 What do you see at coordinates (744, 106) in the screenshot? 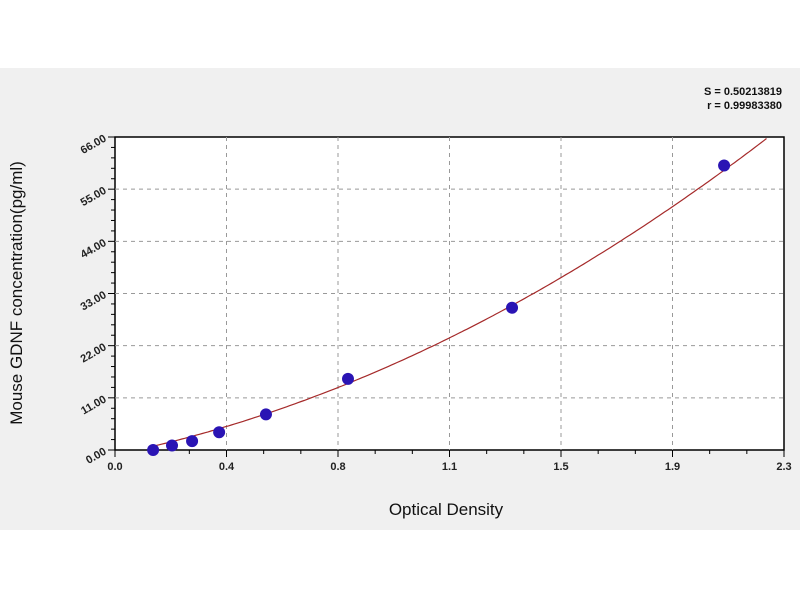
I see `stat-r: r = 0.99983380` at bounding box center [744, 106].